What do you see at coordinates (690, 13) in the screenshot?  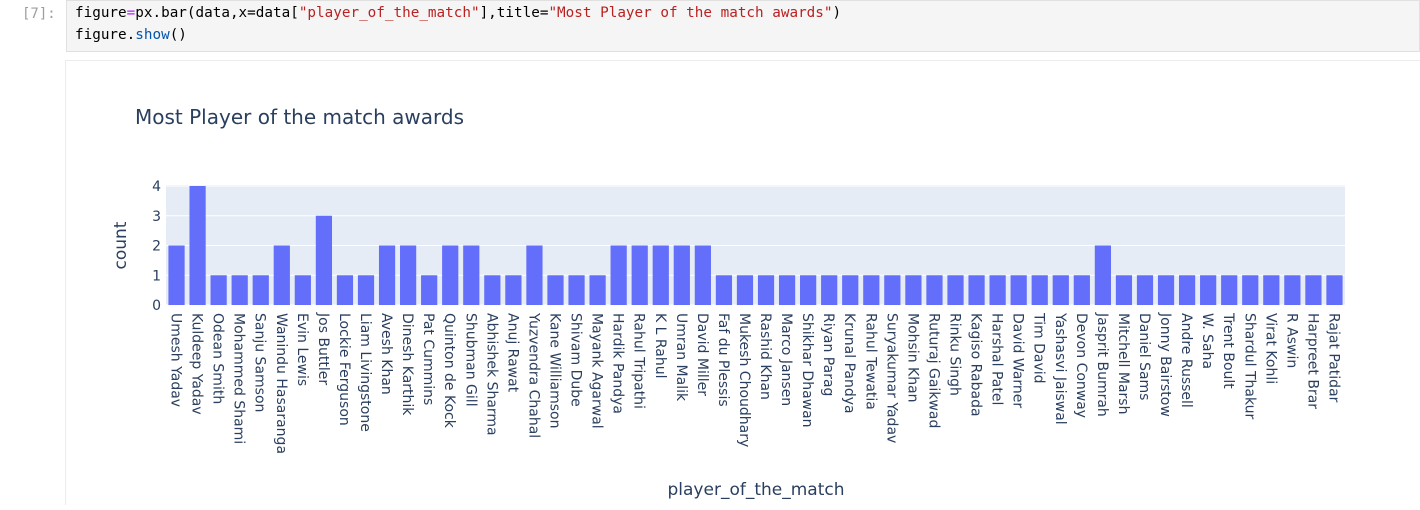 I see `code-string-title: "Most Player of the match awards"` at bounding box center [690, 13].